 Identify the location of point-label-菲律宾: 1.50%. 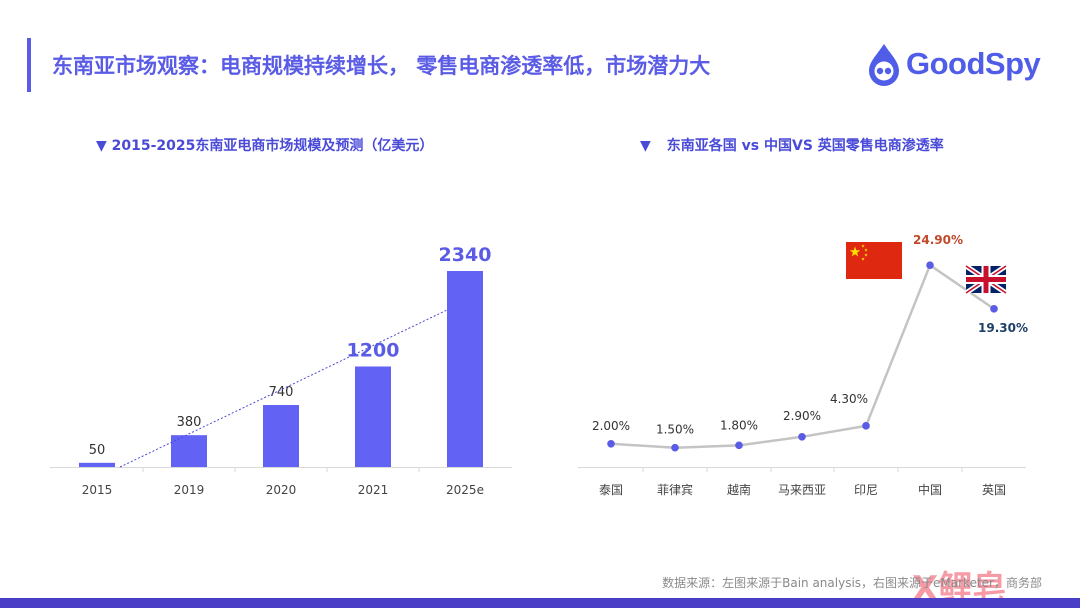
(675, 430).